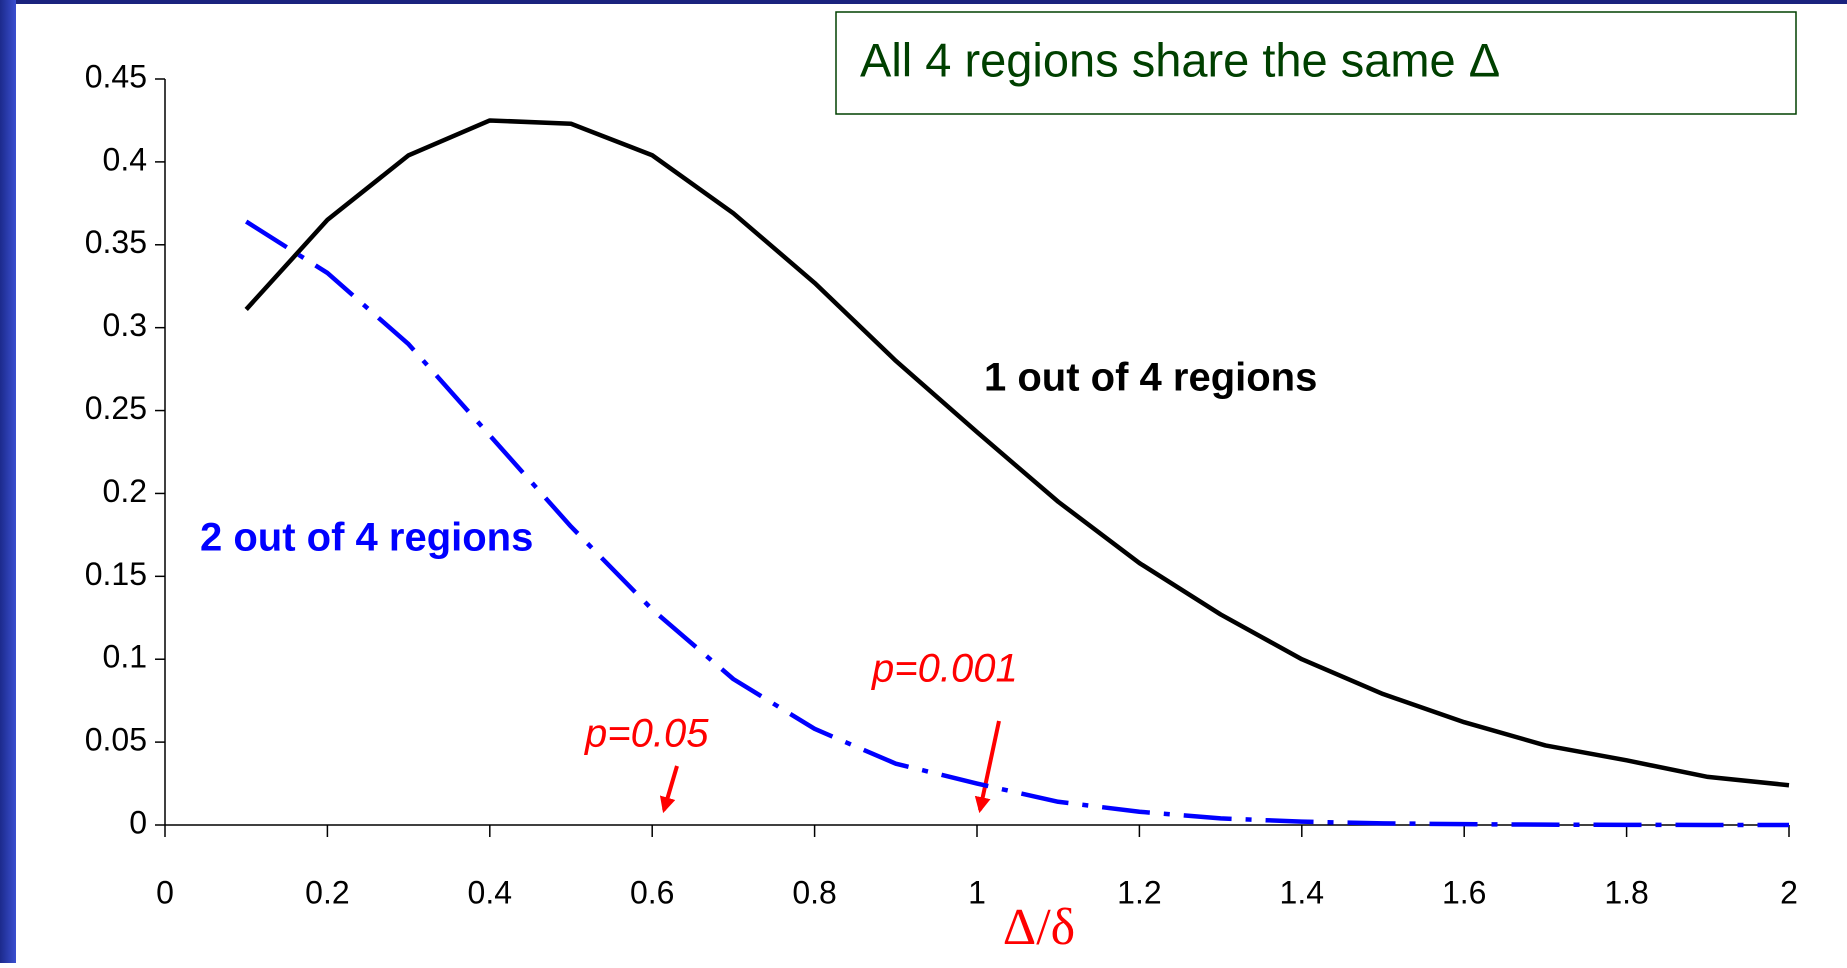 Image resolution: width=1847 pixels, height=968 pixels. I want to click on y-tick-label: 0.15, so click(116, 574).